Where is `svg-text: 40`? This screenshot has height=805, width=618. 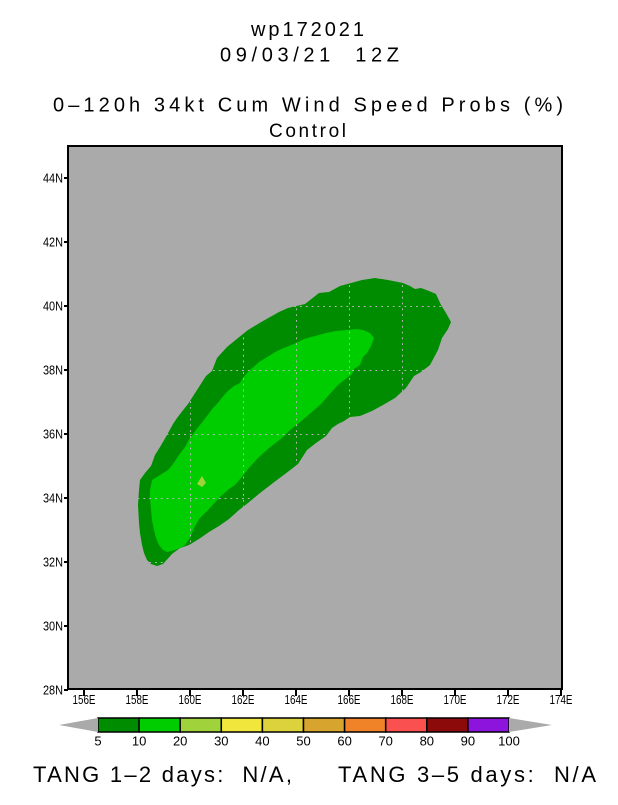
svg-text: 40 is located at coordinates (262, 741).